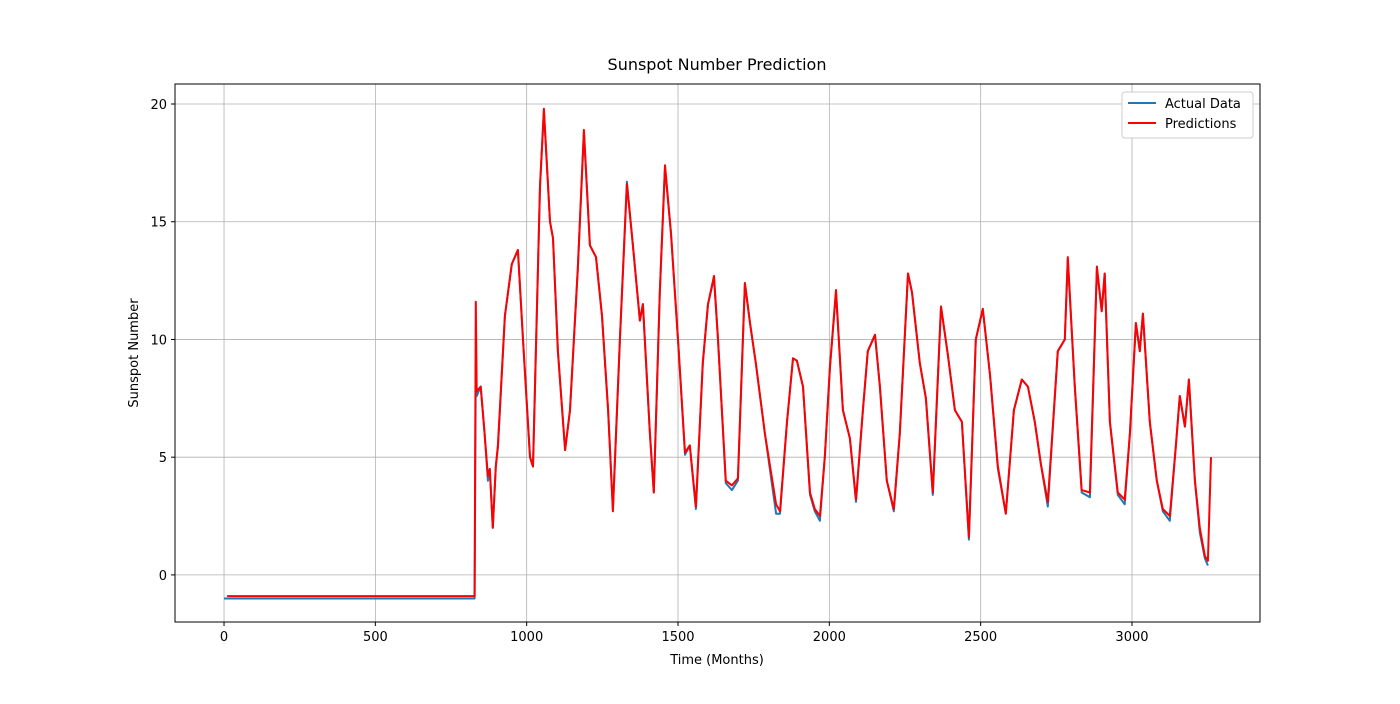 The width and height of the screenshot is (1400, 704). I want to click on legend-label: Actual Data, so click(1203, 104).